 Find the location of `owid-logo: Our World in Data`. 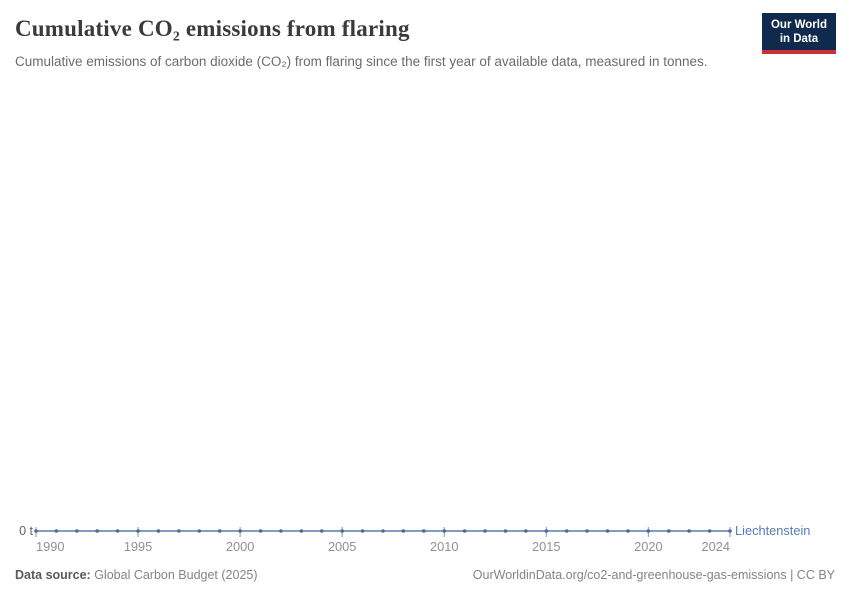

owid-logo: Our World in Data is located at coordinates (798, 33).